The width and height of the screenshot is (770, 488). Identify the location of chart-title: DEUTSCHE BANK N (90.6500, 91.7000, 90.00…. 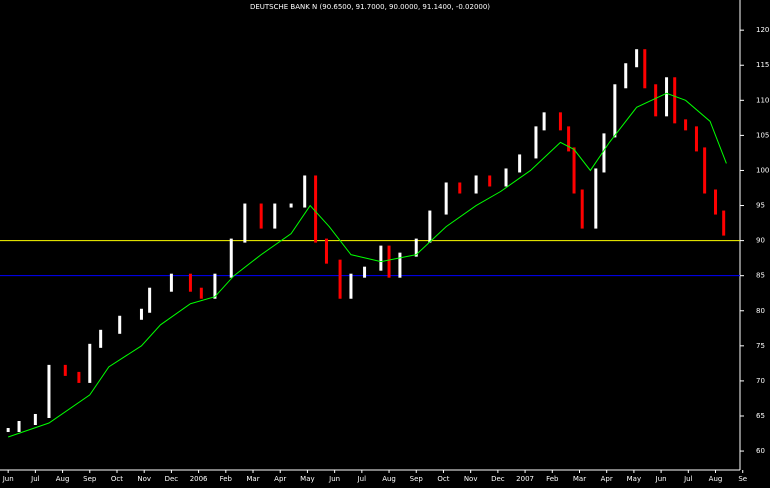
(370, 7).